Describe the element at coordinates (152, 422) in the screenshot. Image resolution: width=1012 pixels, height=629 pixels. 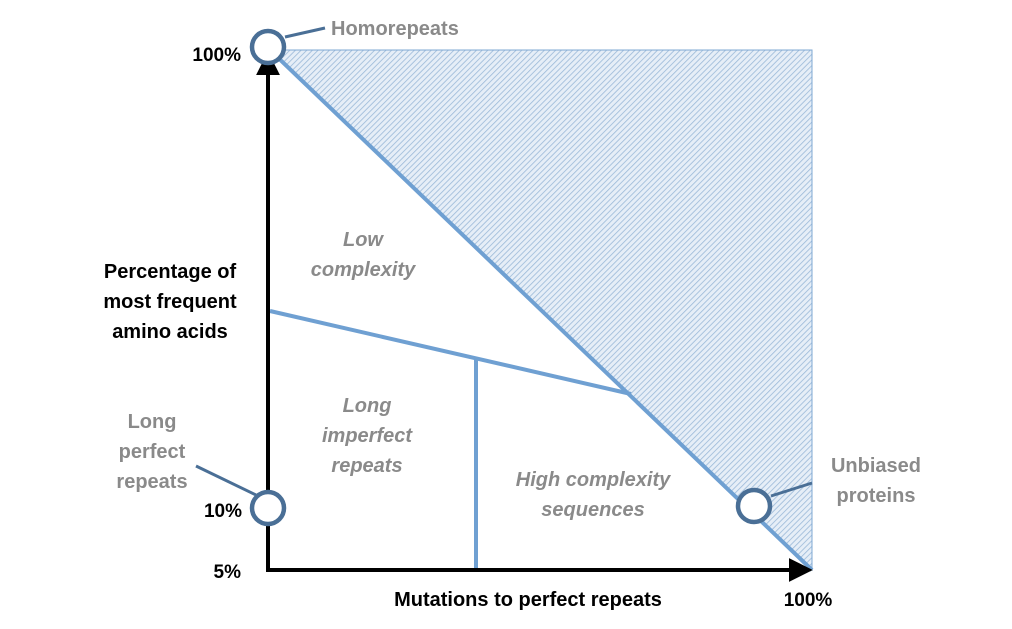
I see `long-perfect-repeats-label-line-1: Long` at that location.